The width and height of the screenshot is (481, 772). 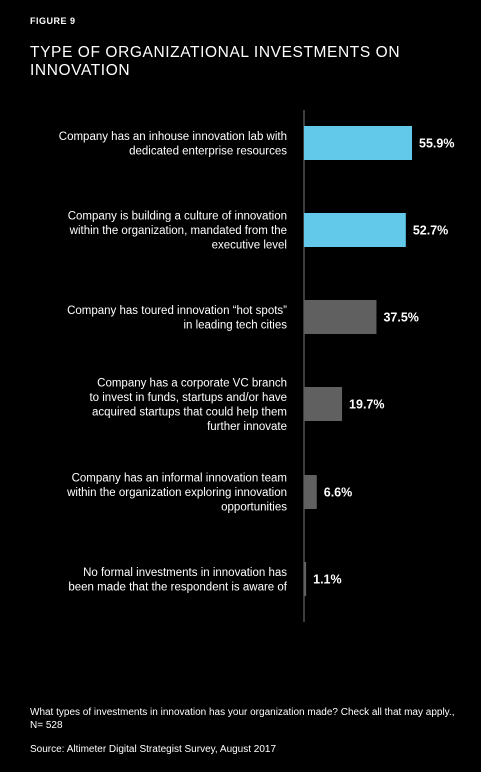 I want to click on value-label-2: 52.7%, so click(x=430, y=231).